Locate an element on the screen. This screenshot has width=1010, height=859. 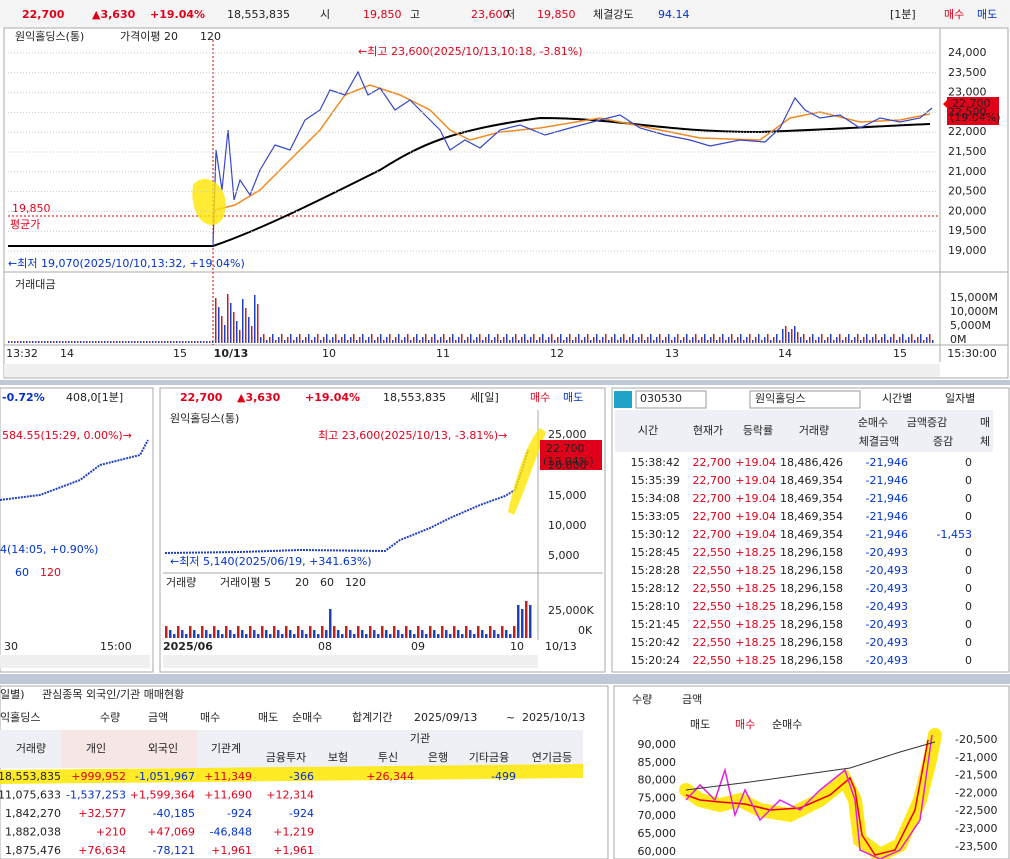
cell: -78,121 is located at coordinates (174, 850).